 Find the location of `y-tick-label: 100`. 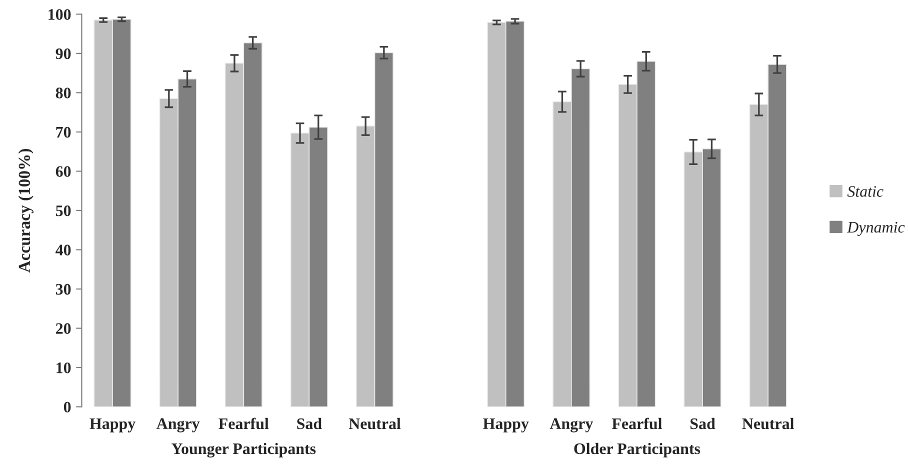

y-tick-label: 100 is located at coordinates (59, 14).